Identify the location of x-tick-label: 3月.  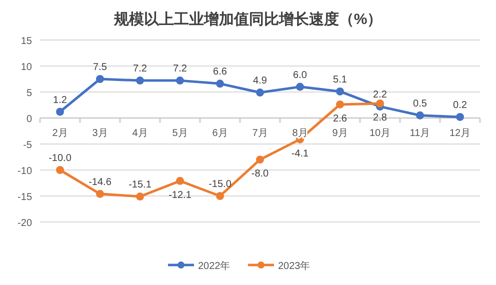
(100, 133).